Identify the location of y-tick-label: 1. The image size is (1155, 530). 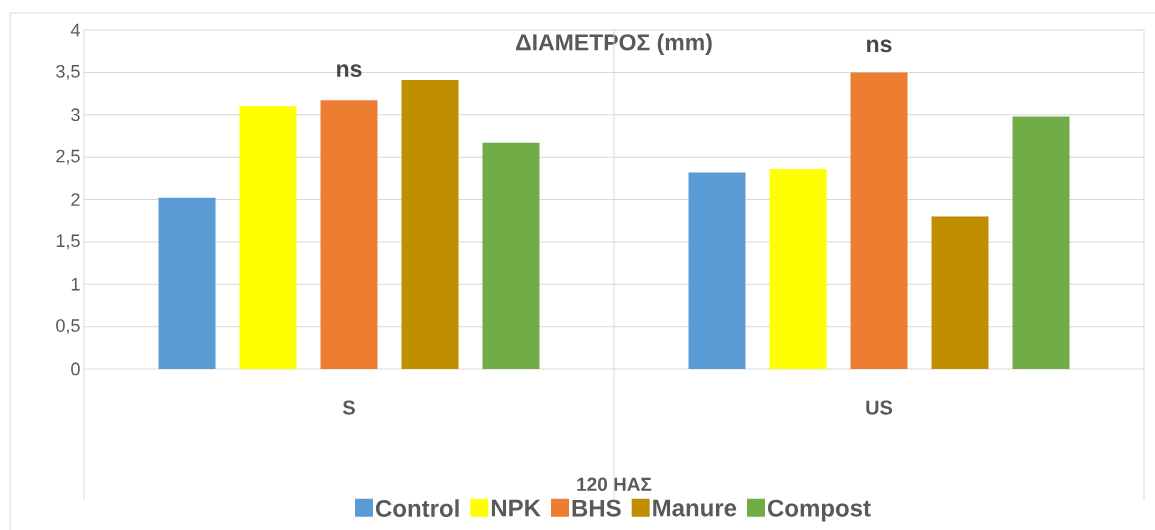
(75, 284).